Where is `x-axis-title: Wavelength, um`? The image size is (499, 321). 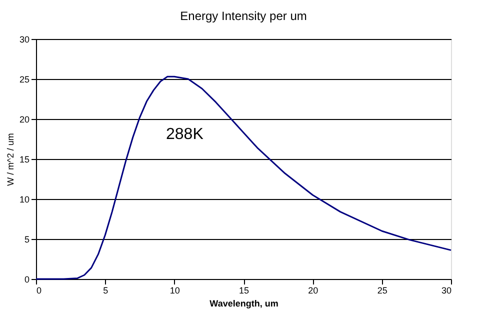 x-axis-title: Wavelength, um is located at coordinates (244, 303).